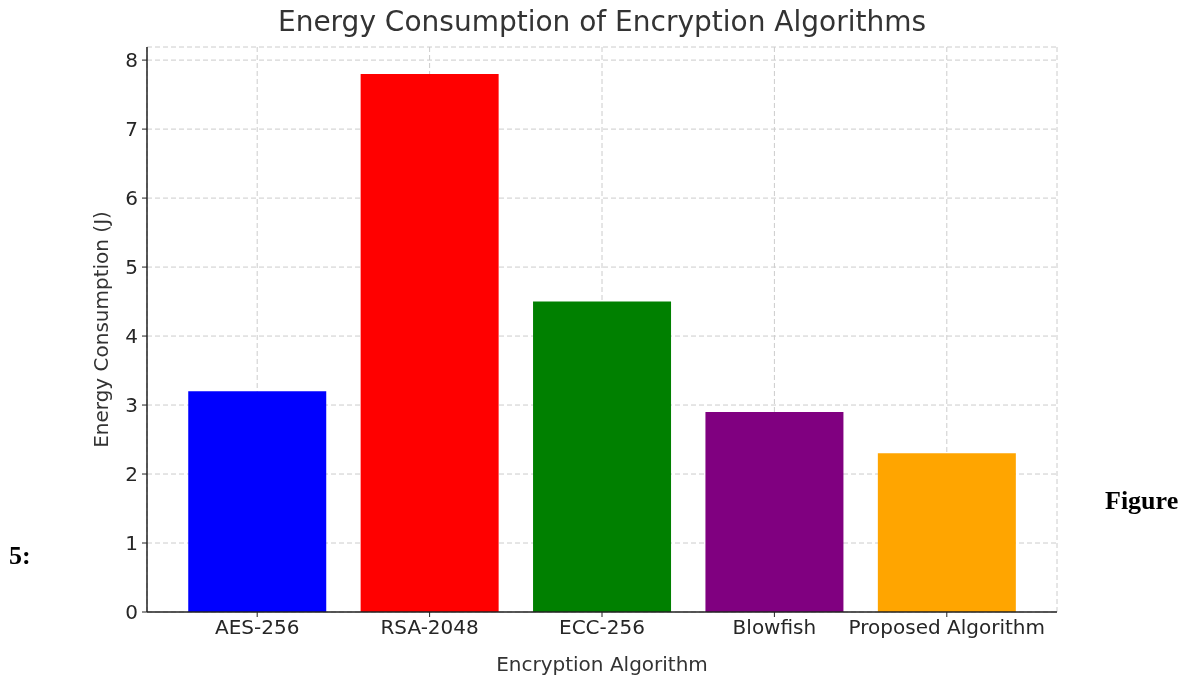  Describe the element at coordinates (946, 627) in the screenshot. I see `x-tick-label: Proposed Algorithm` at that location.